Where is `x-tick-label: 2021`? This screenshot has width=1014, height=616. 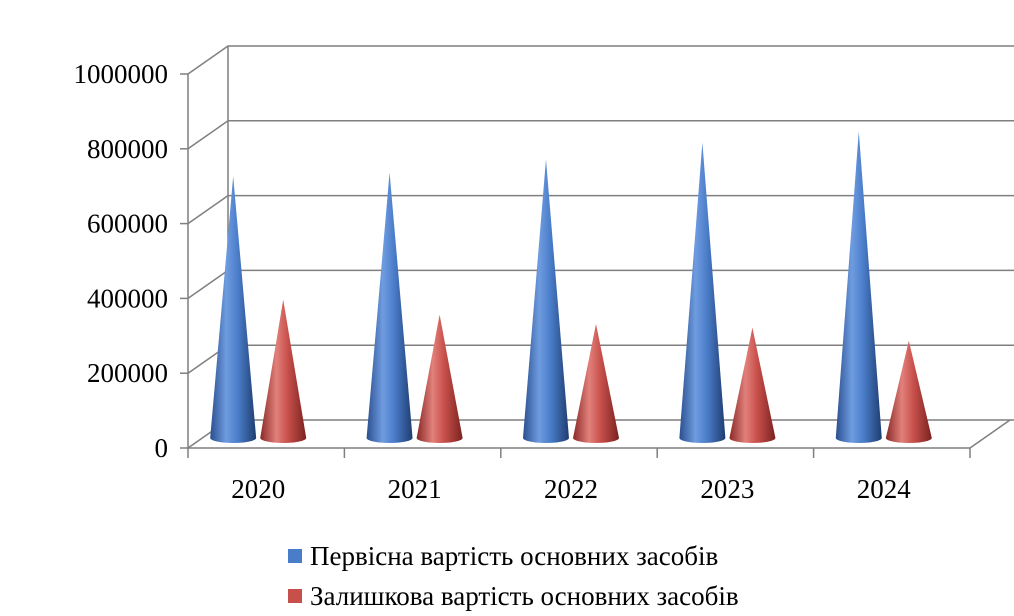
x-tick-label: 2021 is located at coordinates (415, 489).